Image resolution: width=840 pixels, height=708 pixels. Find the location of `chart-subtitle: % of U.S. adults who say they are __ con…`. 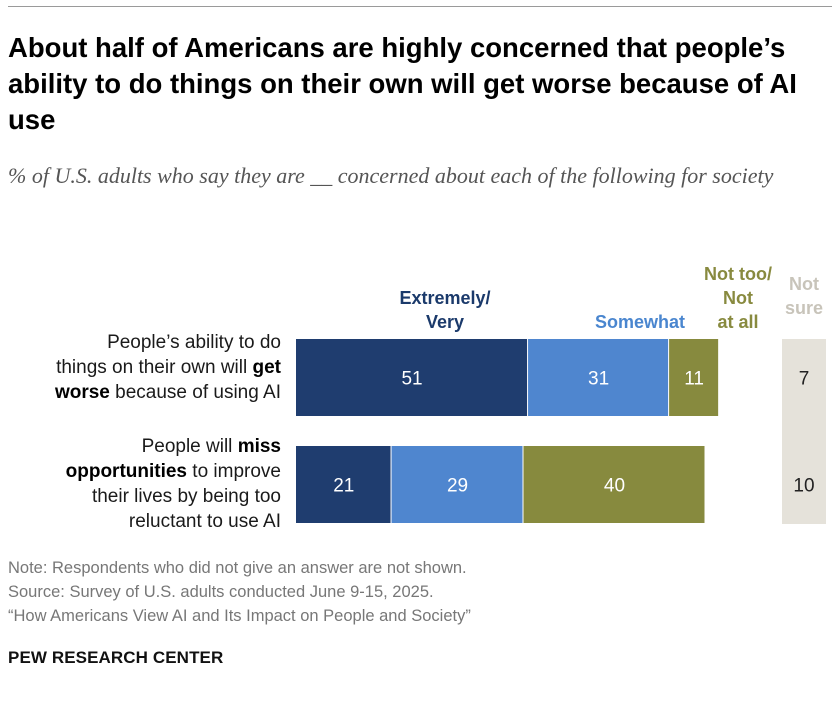

chart-subtitle: % of U.S. adults who say they are __ con… is located at coordinates (391, 175).